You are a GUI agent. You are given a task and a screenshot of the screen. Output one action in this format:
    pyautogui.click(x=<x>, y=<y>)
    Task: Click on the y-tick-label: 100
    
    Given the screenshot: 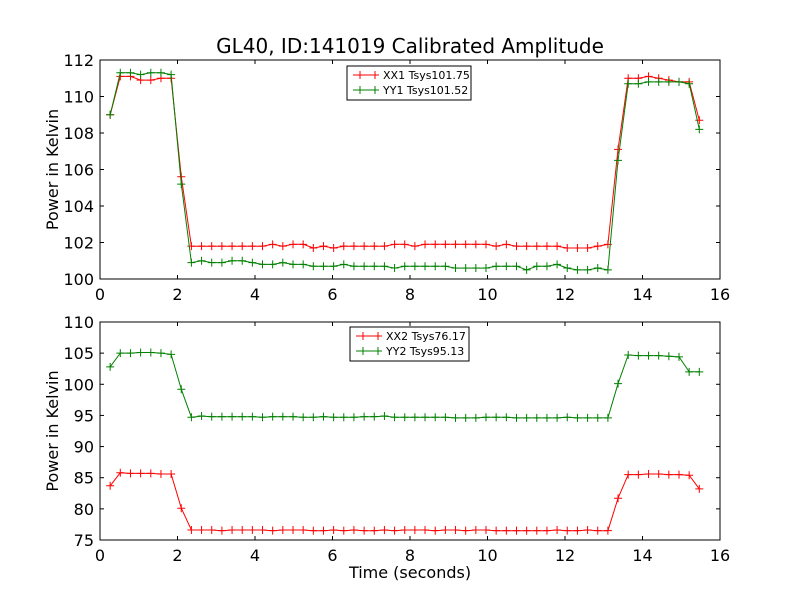 What is the action you would take?
    pyautogui.click(x=78, y=384)
    